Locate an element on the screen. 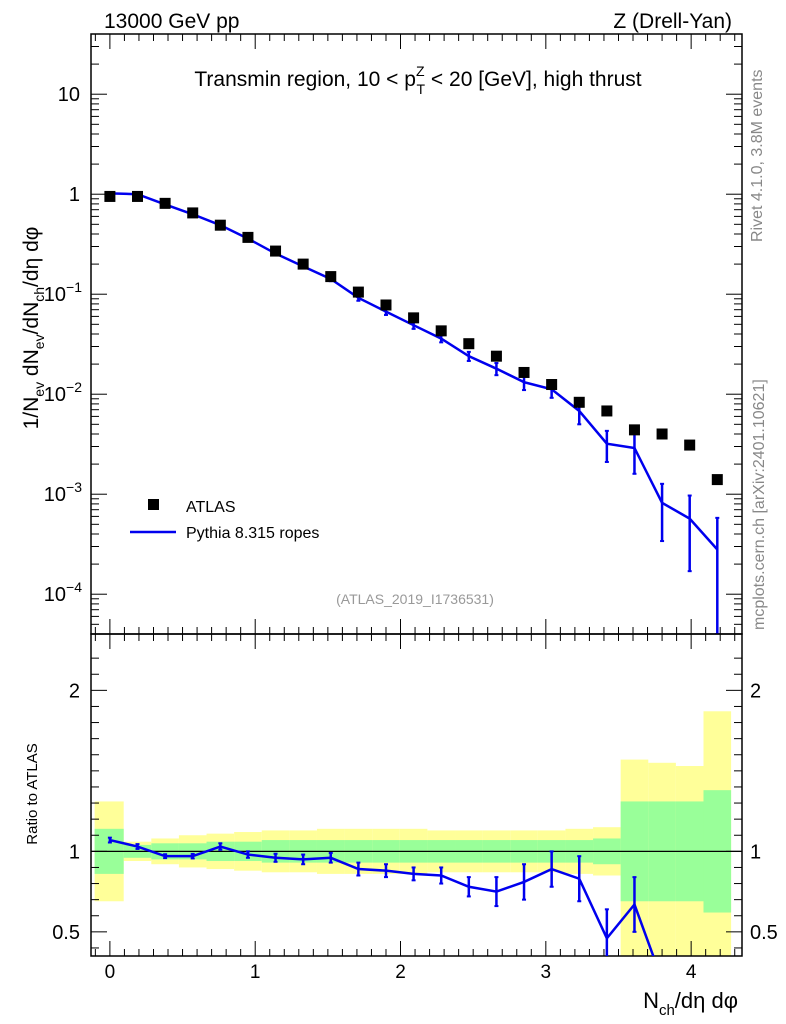 This screenshot has width=786, height=1024. main-title-sub: T is located at coordinates (421, 89).